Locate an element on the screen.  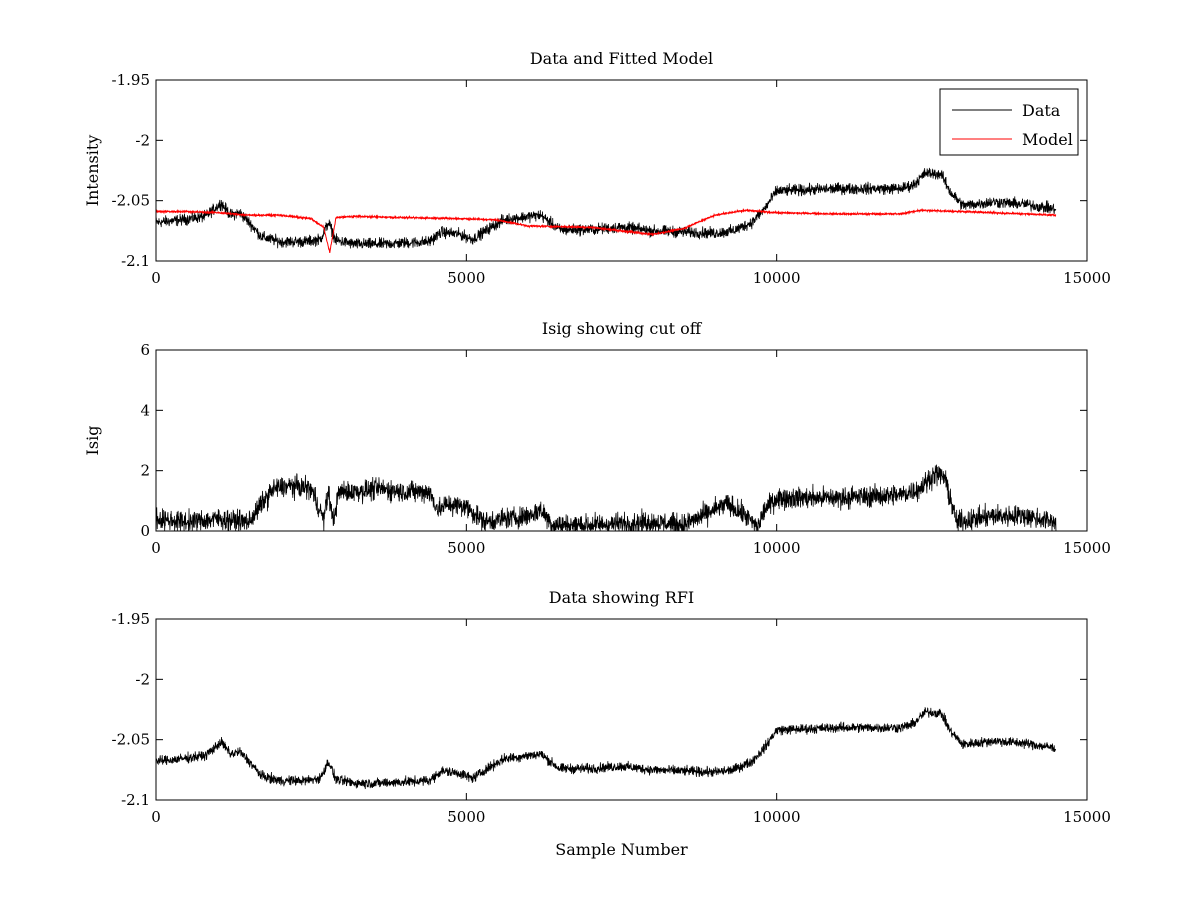
legend-label-model: Model is located at coordinates (1047, 139).